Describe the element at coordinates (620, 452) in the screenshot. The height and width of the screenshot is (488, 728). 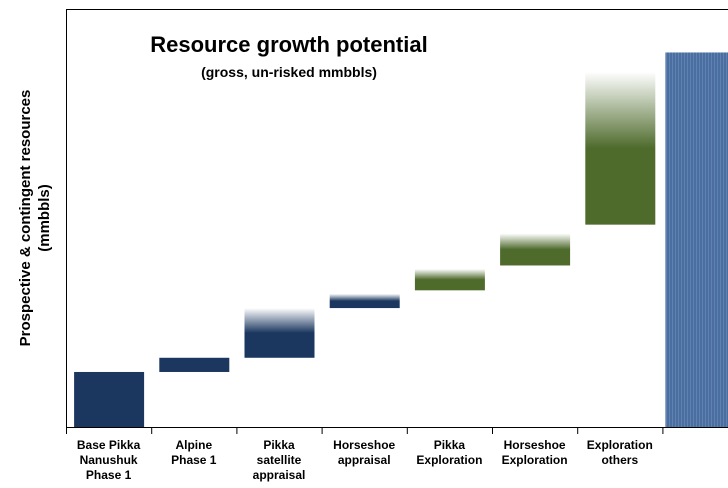
I see `x-tick-label: Exploration others` at that location.